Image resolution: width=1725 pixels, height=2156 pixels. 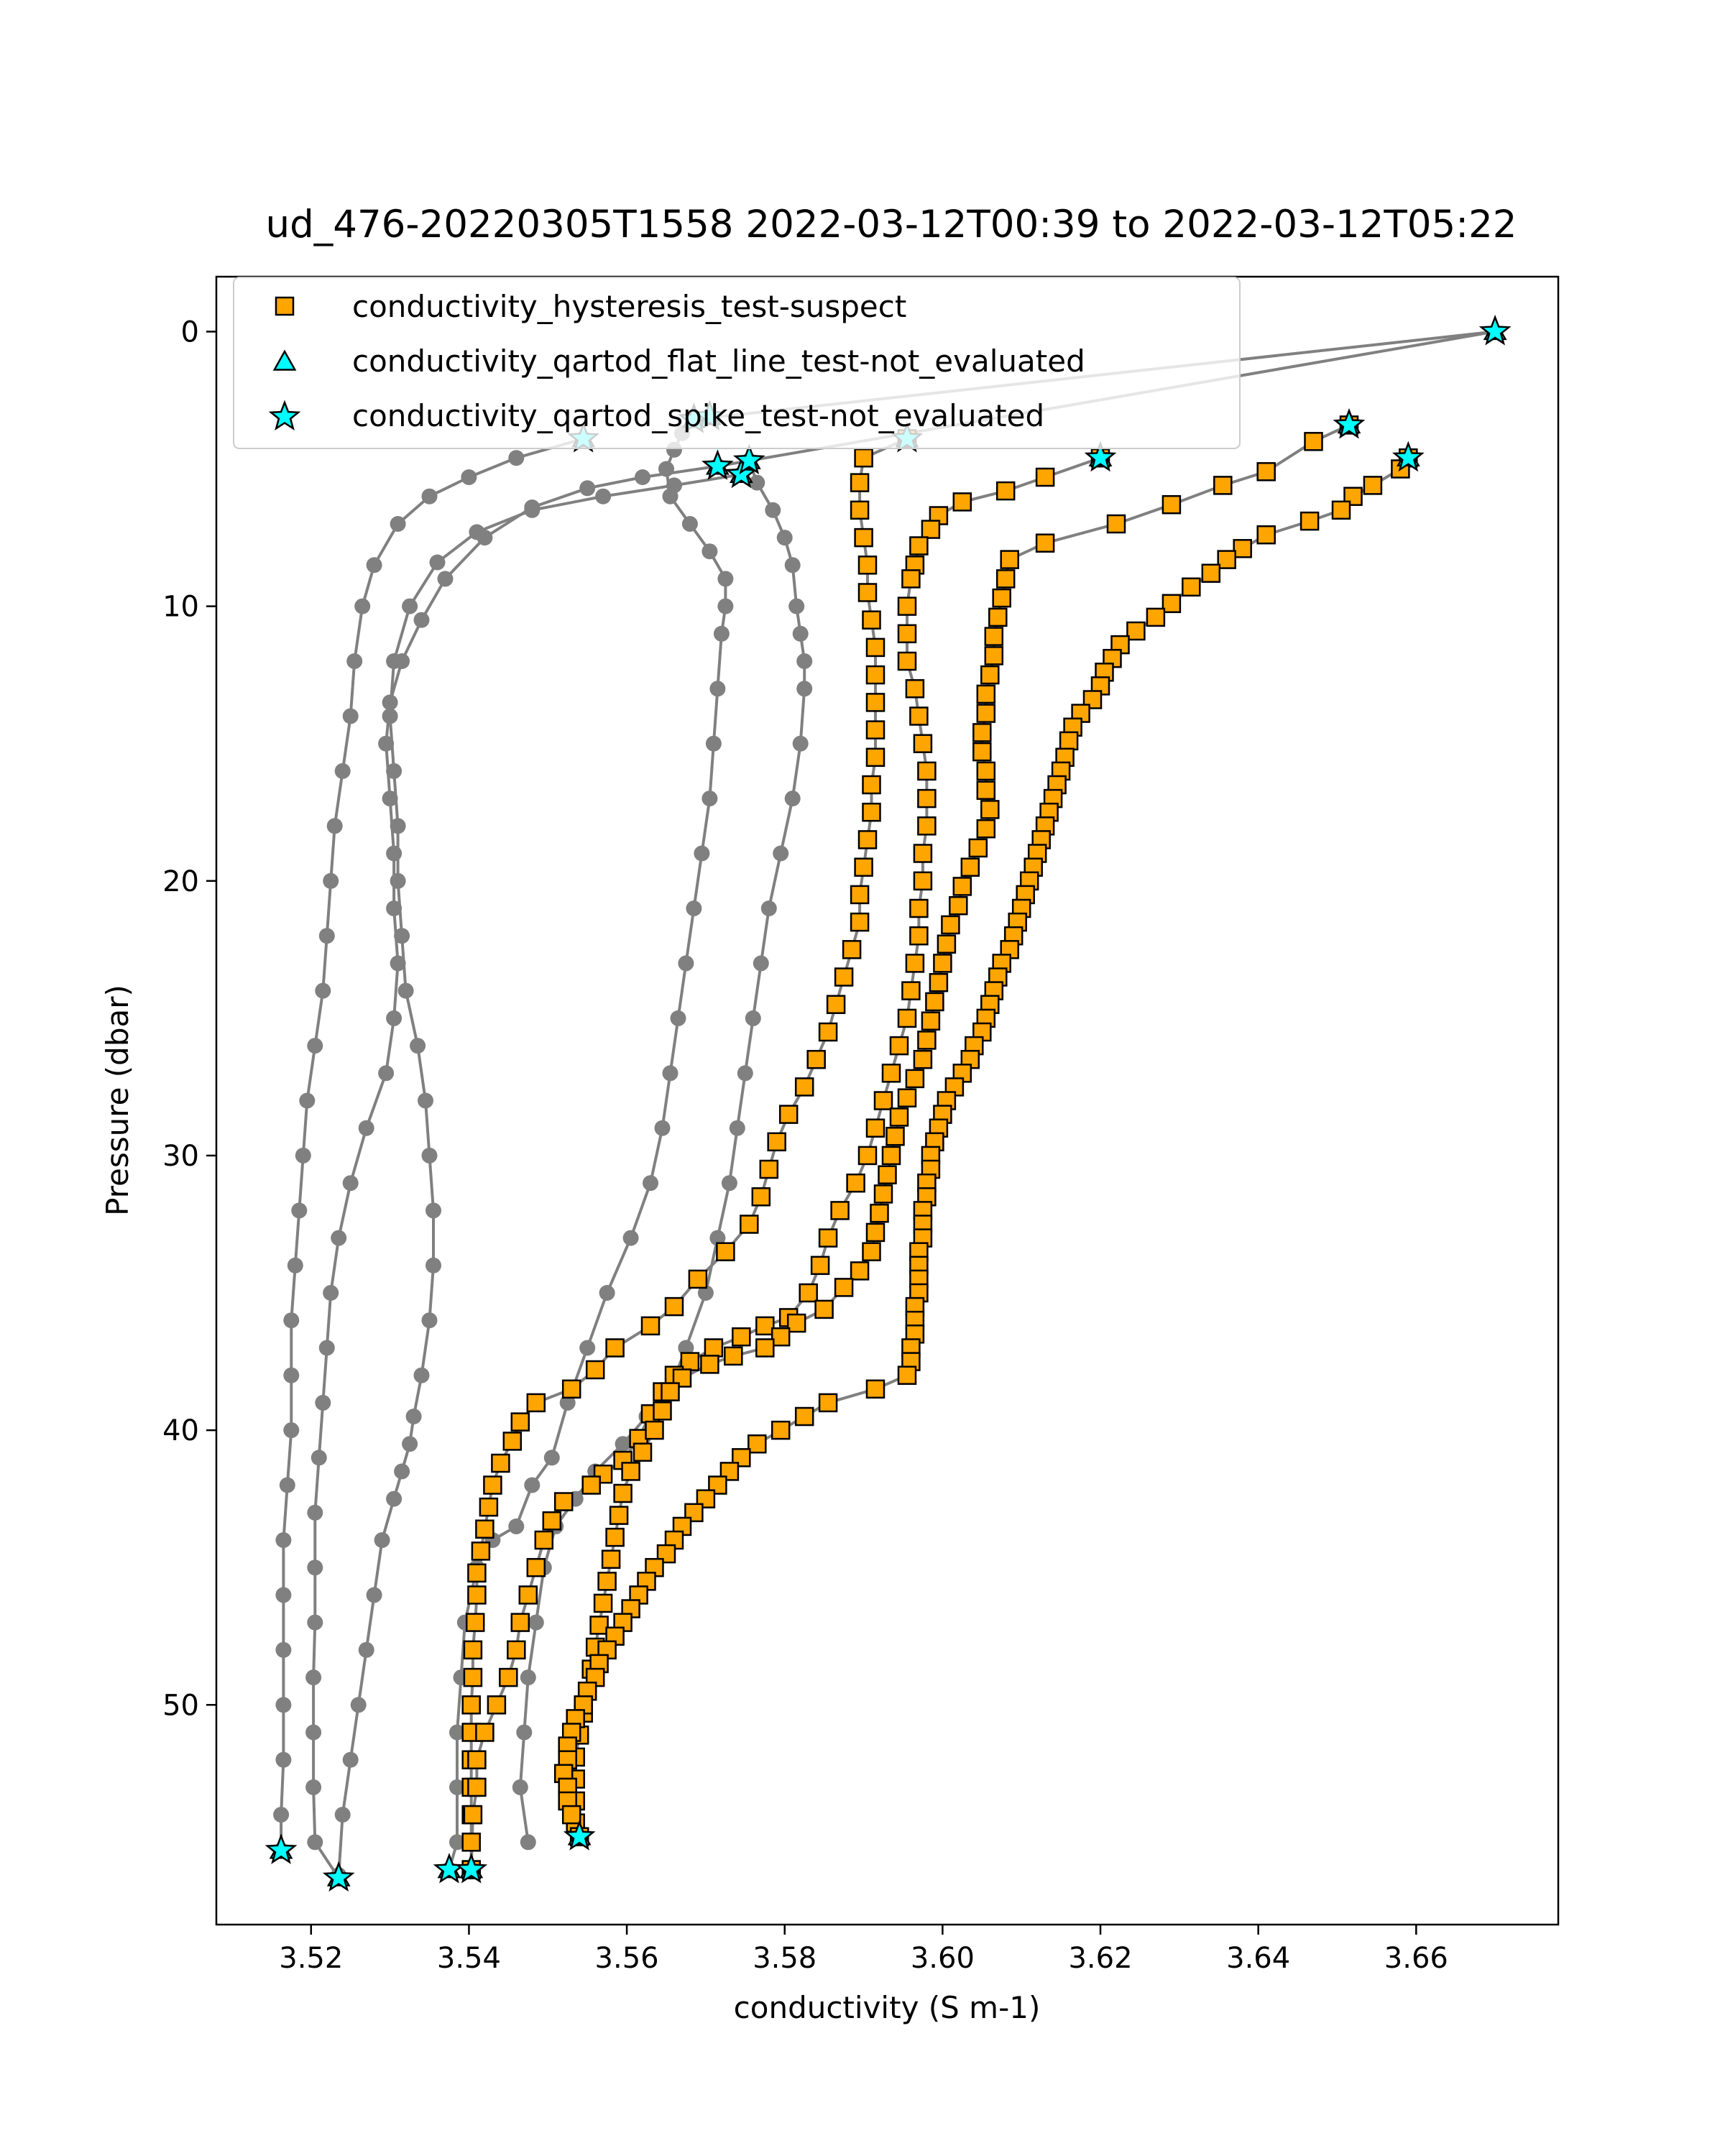 I want to click on x-axis-ticks: 3.52 3.54 3.56 3.58 3.60 3.62 3.64 3.66, so click(x=863, y=1950).